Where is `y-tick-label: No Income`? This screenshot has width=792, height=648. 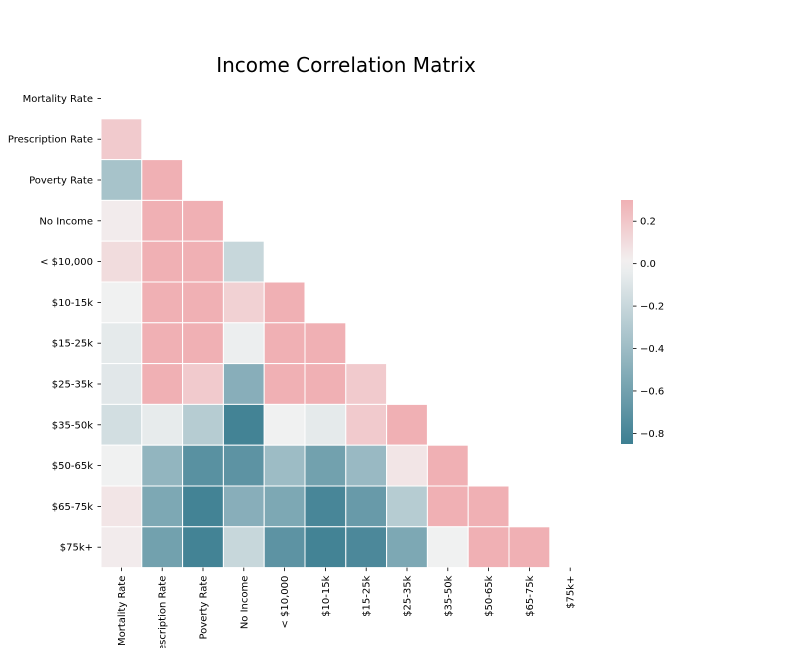 y-tick-label: No Income is located at coordinates (66, 221).